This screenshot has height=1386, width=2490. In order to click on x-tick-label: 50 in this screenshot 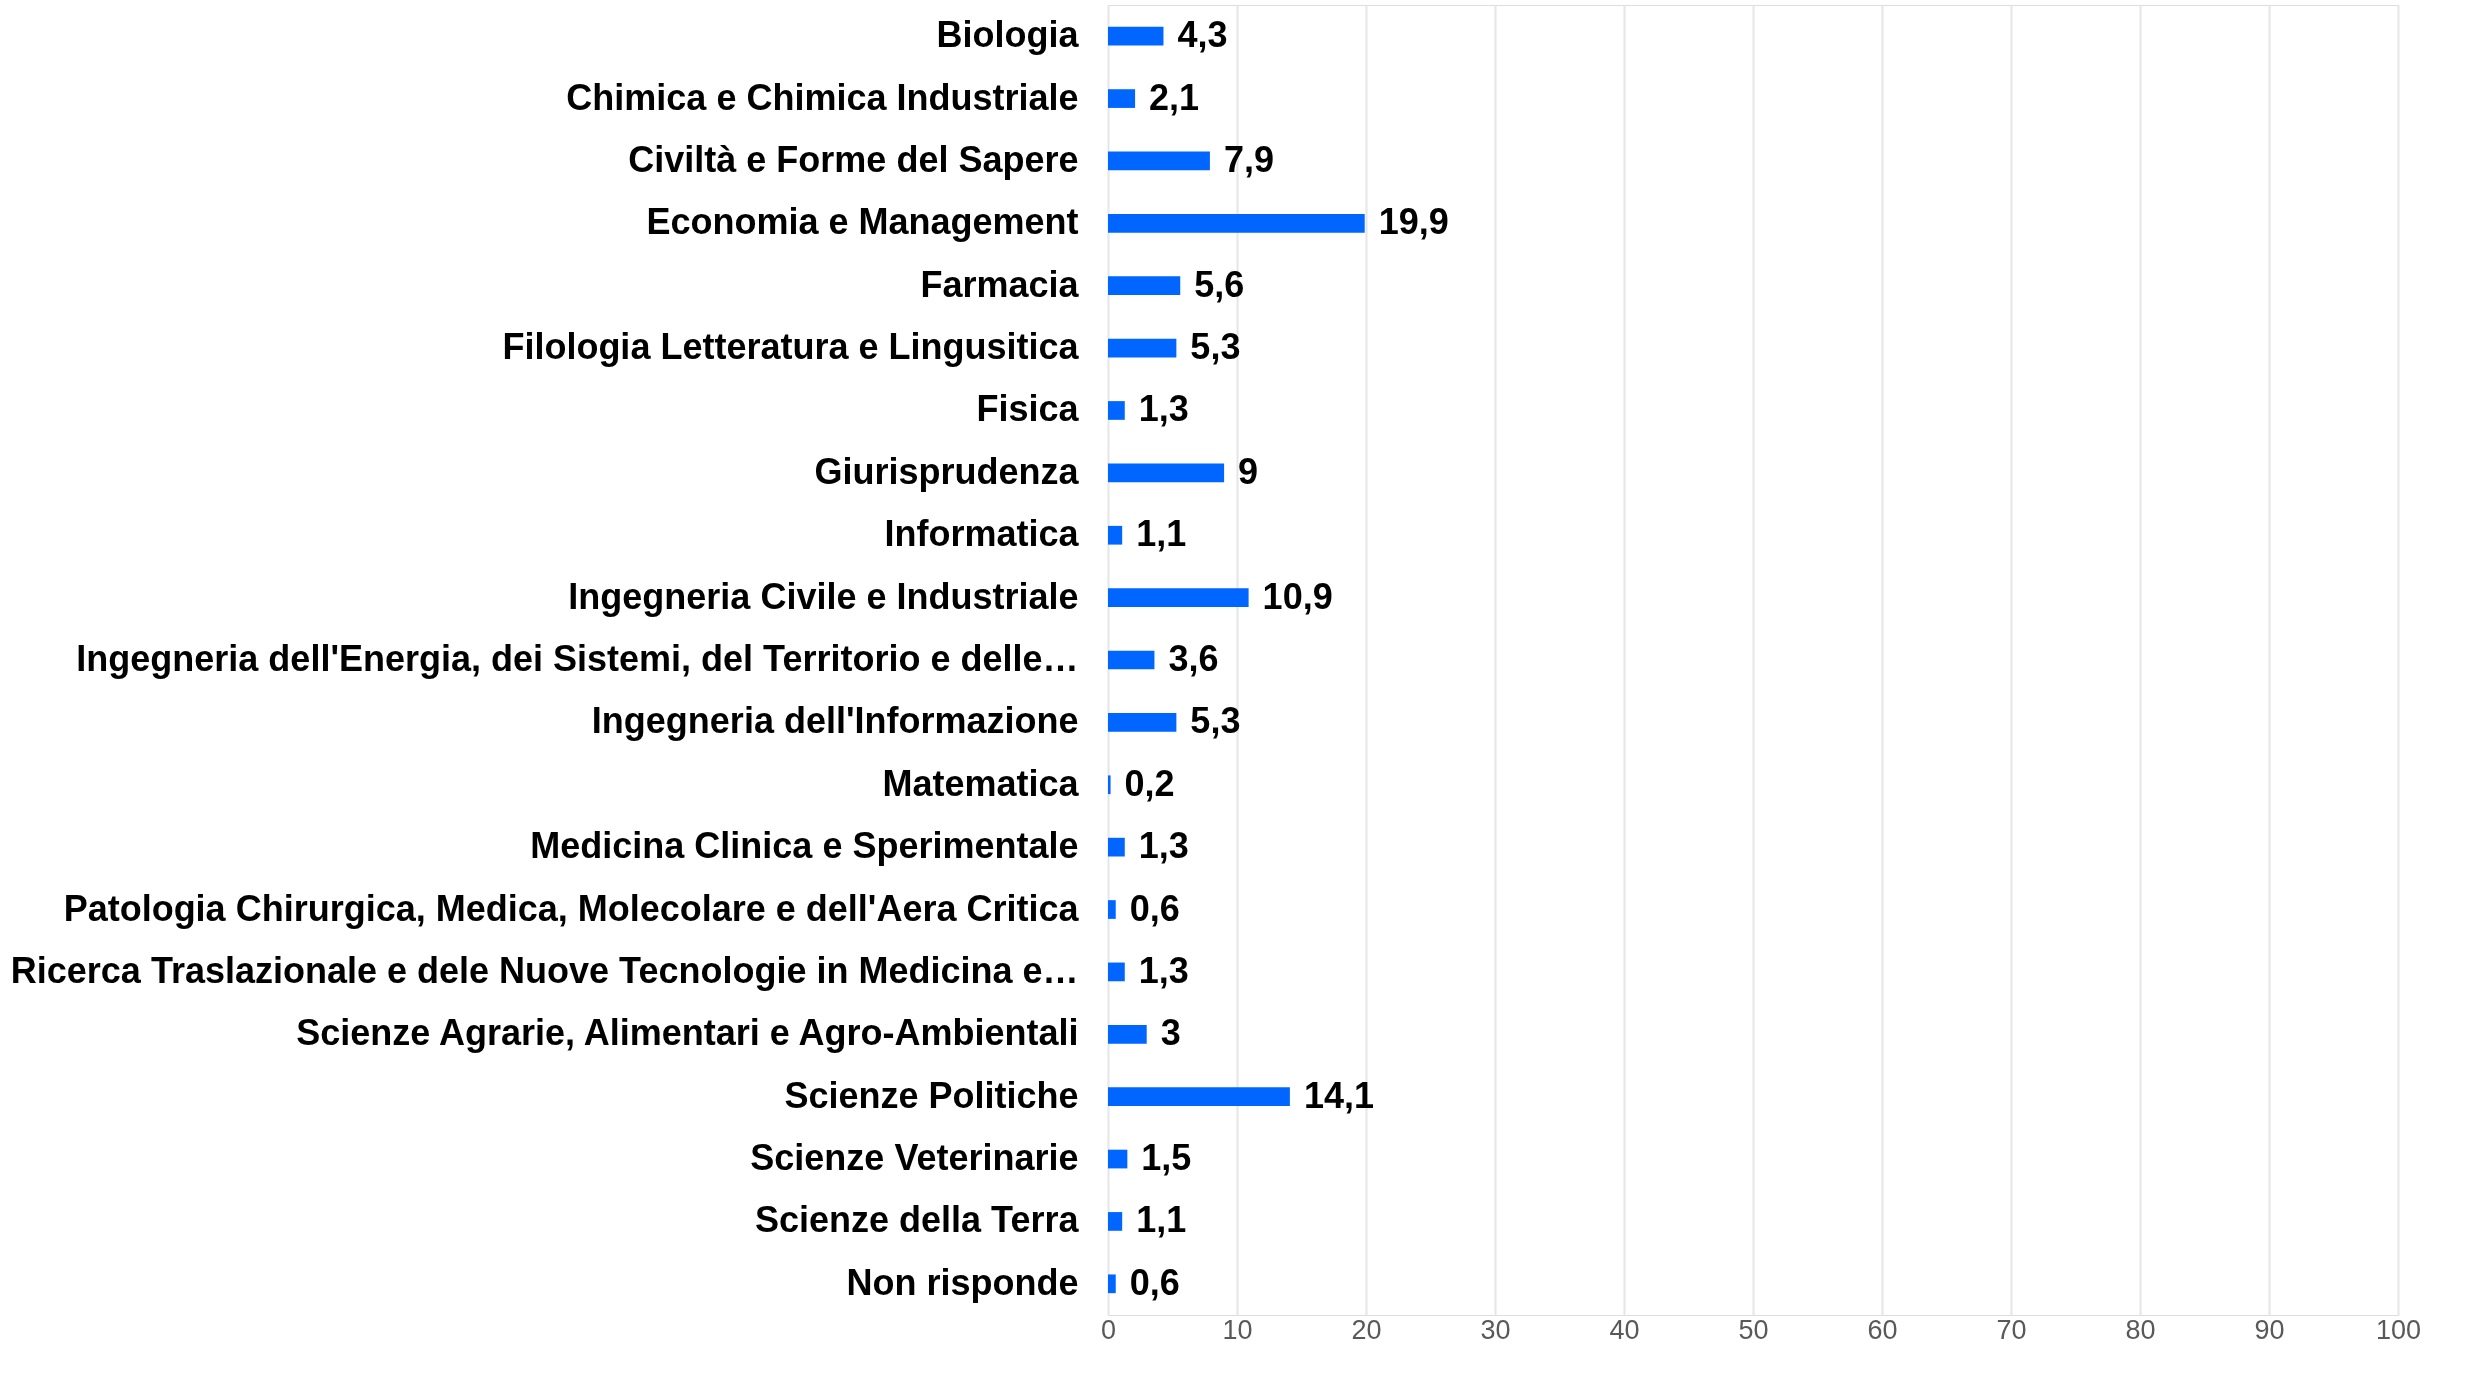, I will do `click(1753, 1329)`.